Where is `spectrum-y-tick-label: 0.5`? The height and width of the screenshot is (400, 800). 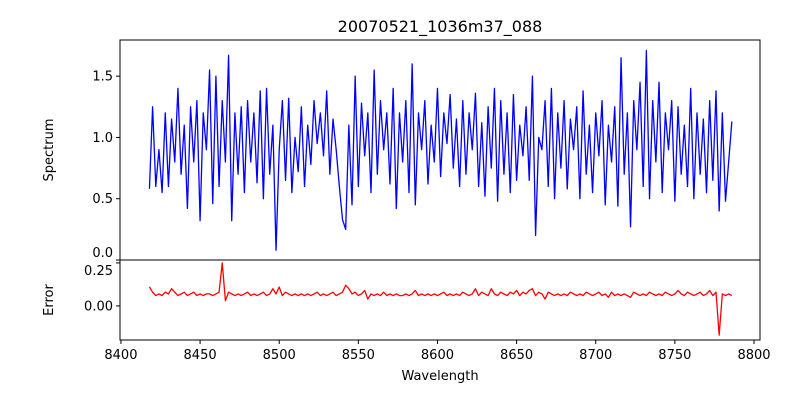
spectrum-y-tick-label: 0.5 is located at coordinates (102, 199).